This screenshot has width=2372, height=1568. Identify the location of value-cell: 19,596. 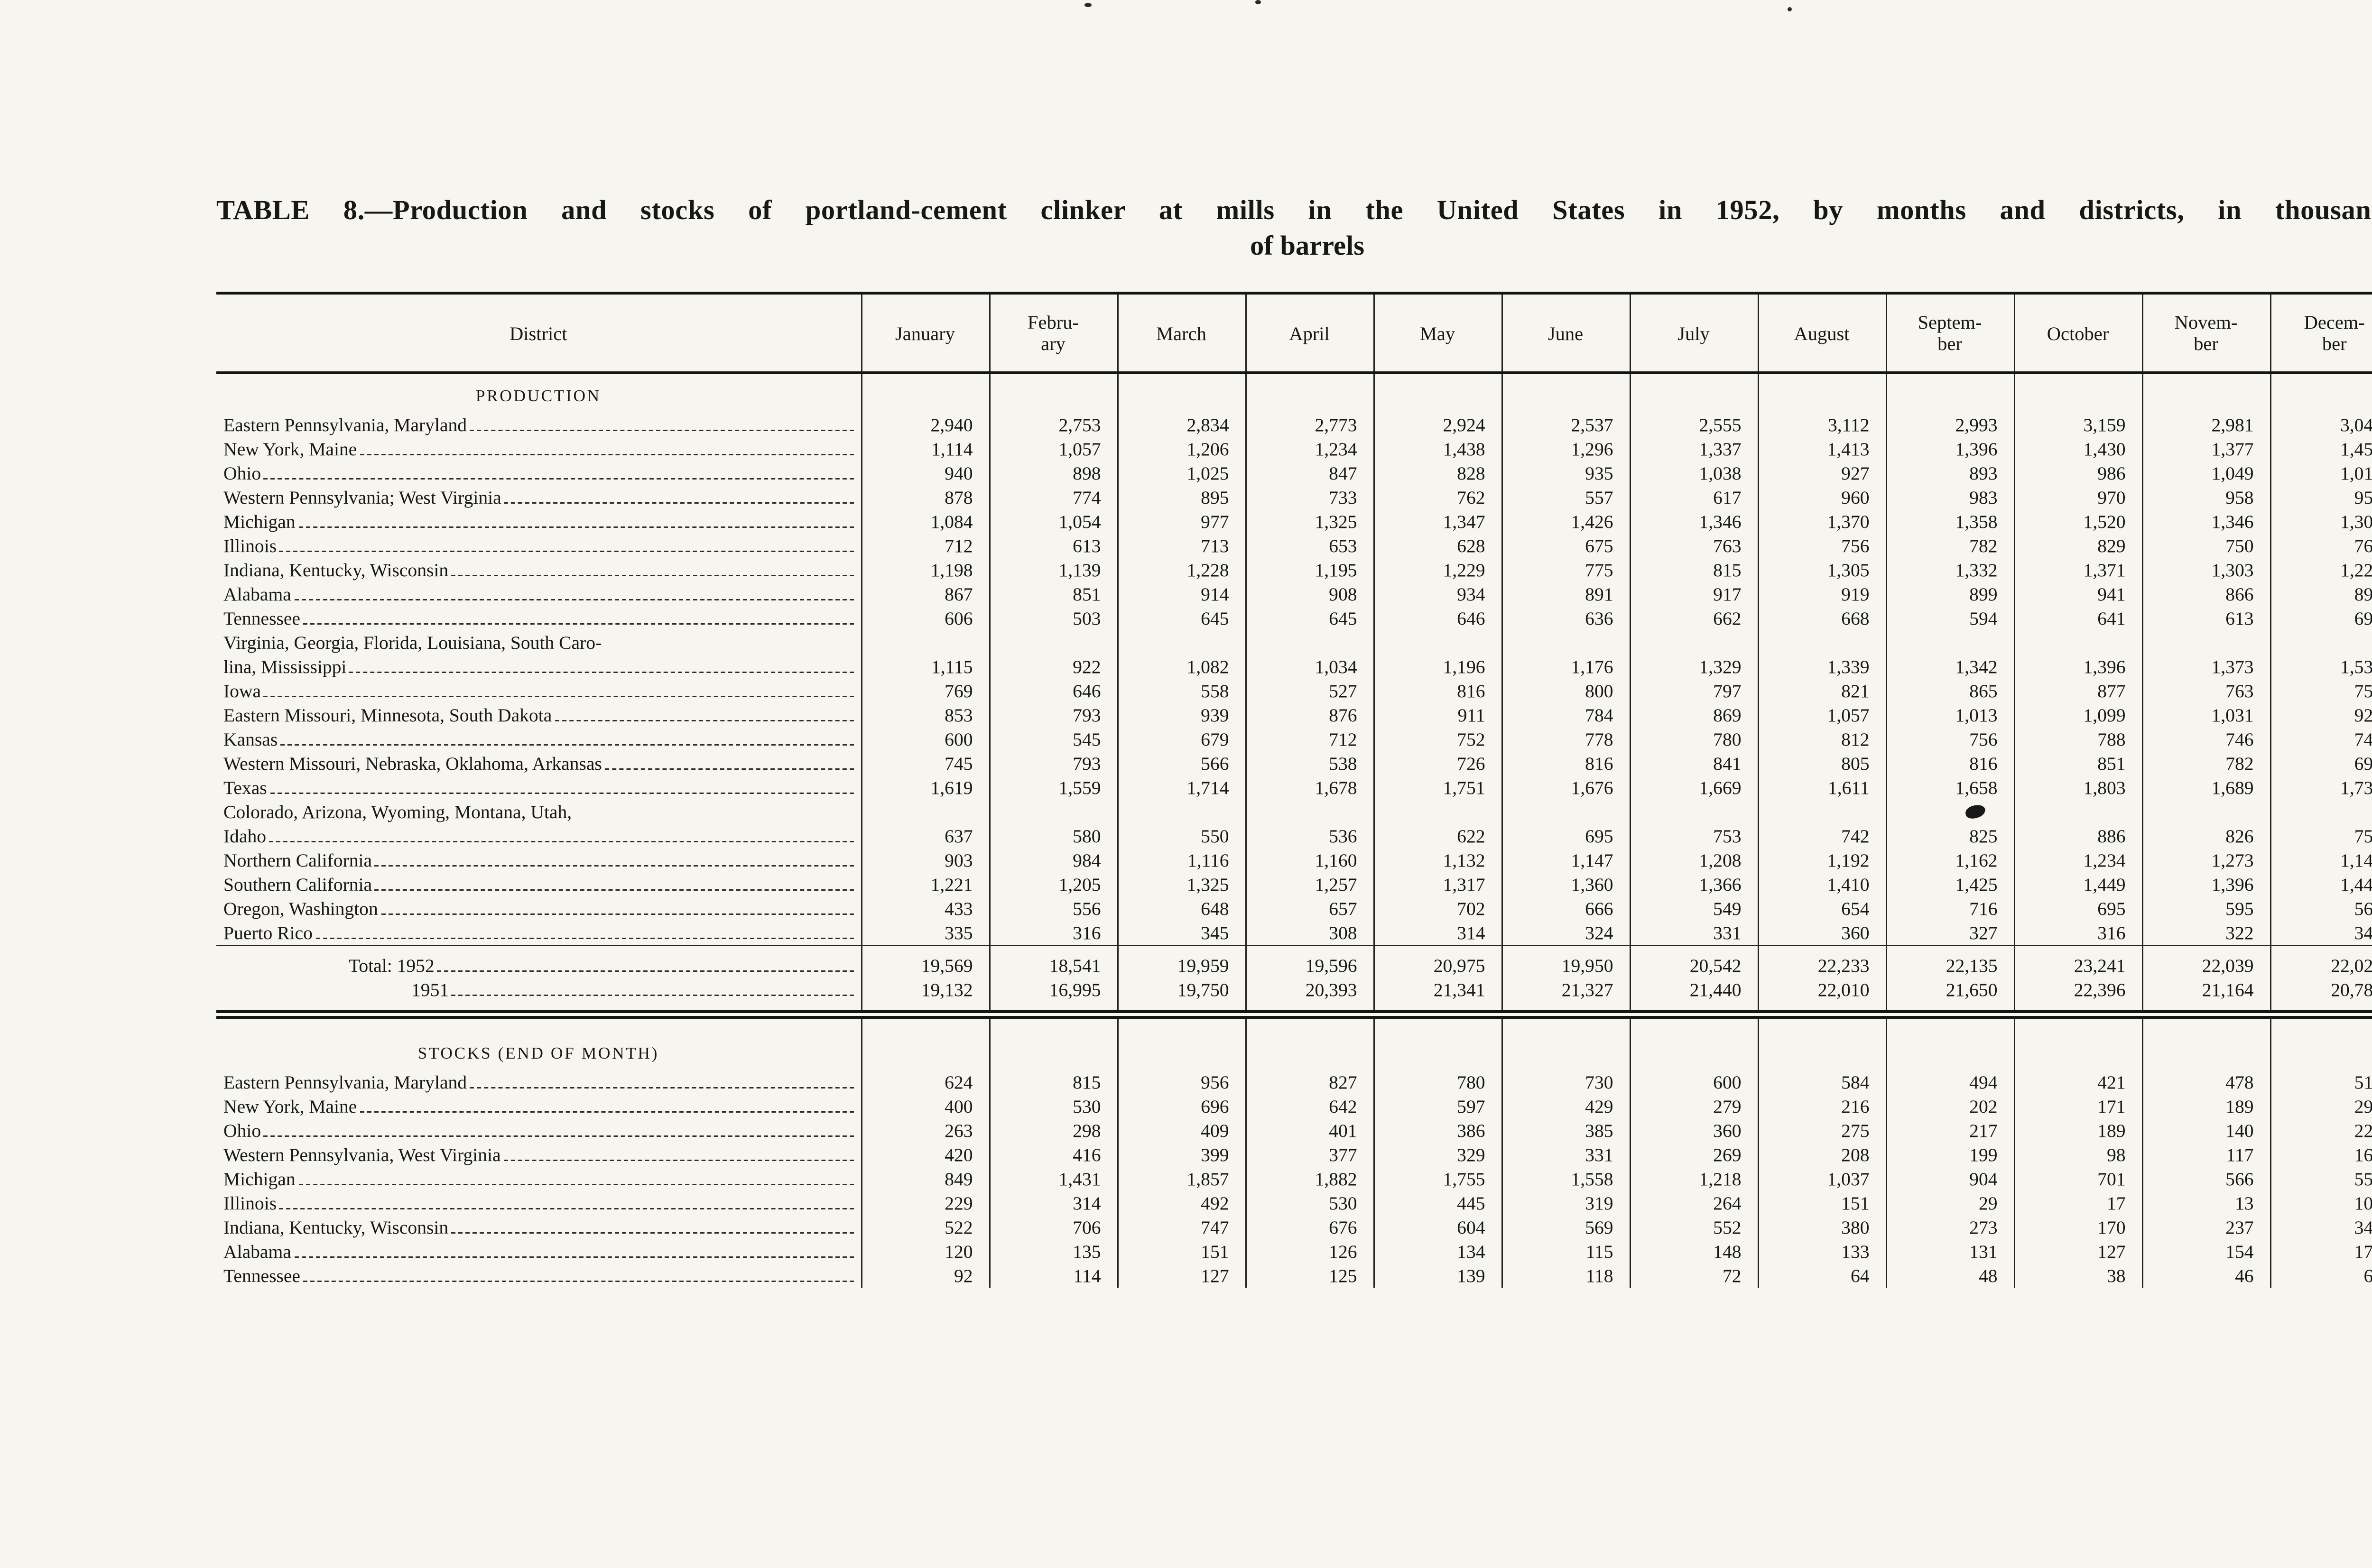
(1308, 962).